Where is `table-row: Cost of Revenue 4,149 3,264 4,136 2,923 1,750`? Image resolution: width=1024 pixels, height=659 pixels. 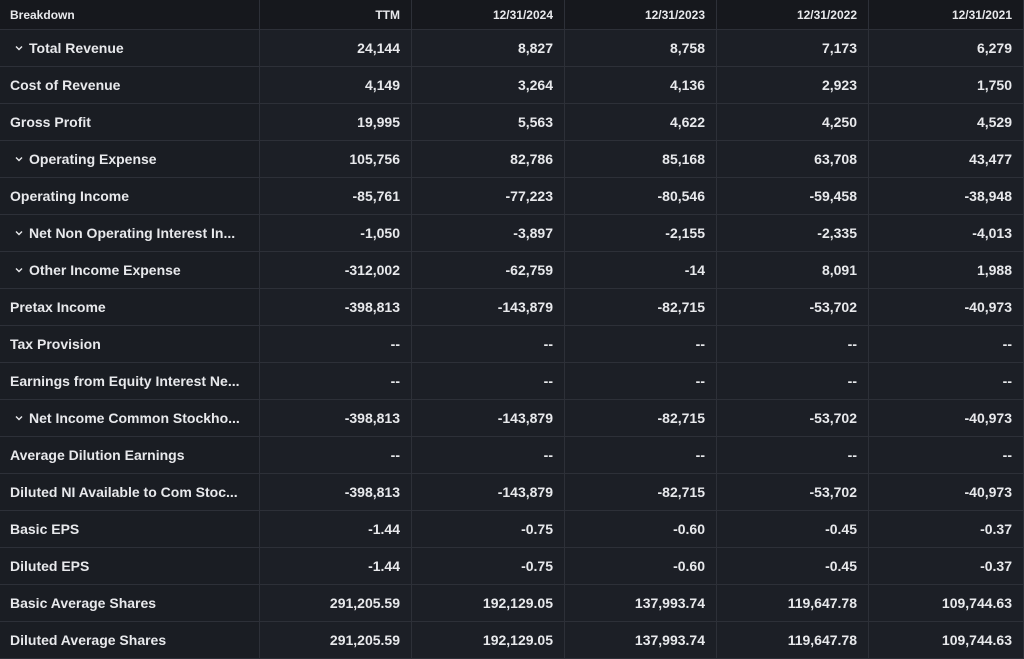 table-row: Cost of Revenue 4,149 3,264 4,136 2,923 1,750 is located at coordinates (512, 85).